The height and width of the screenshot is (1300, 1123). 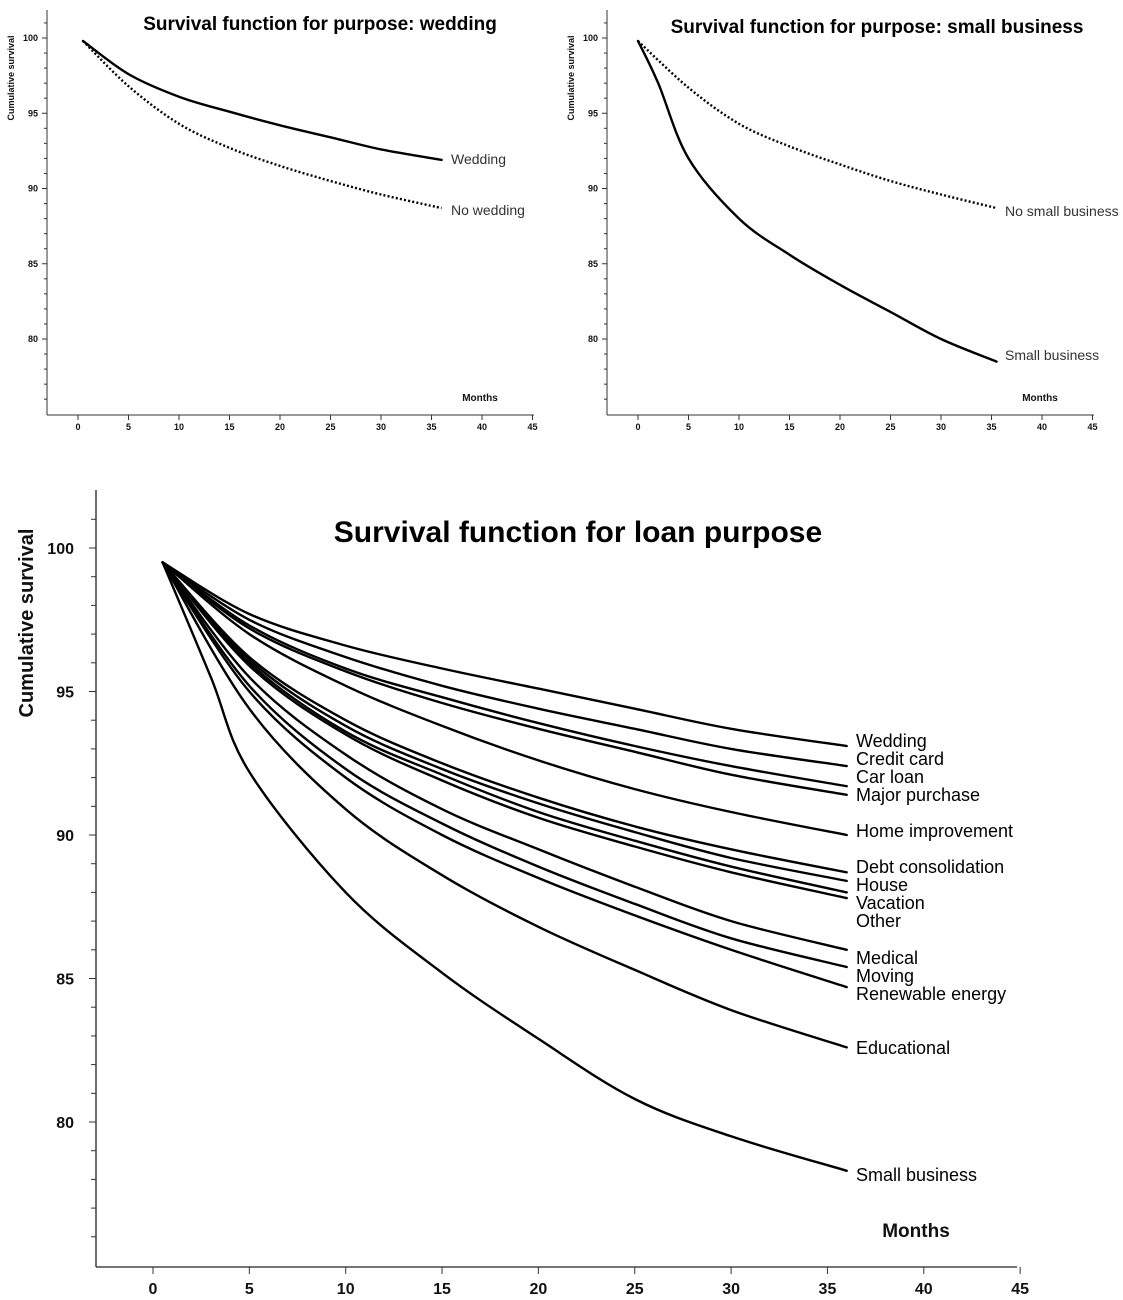 I want to click on series-line-debt-consolidation, so click(x=504, y=717).